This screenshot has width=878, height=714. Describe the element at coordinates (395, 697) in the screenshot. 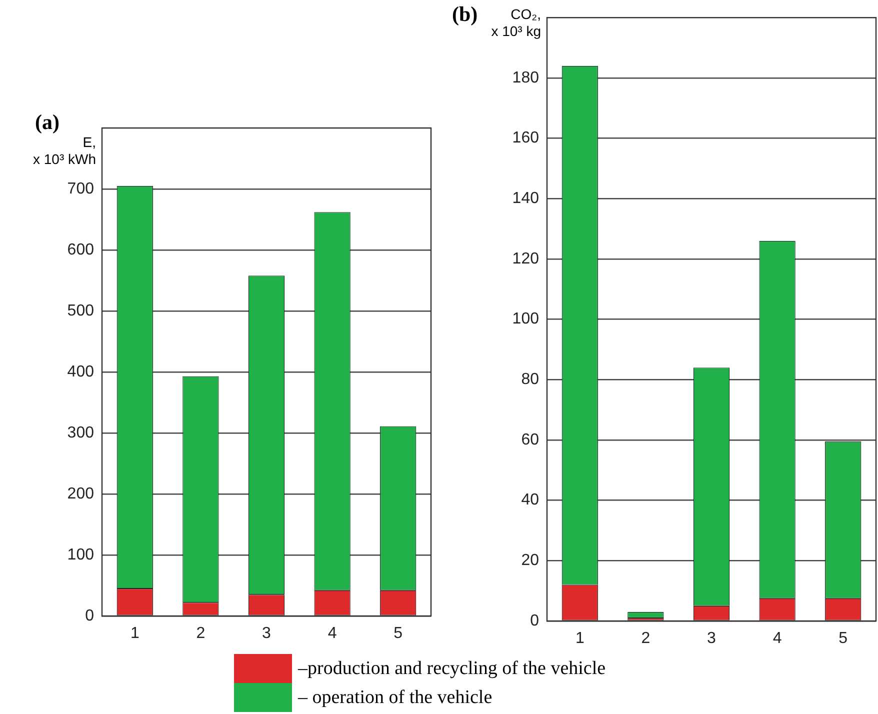

I see `legend-label: – operation of the vehicle` at that location.